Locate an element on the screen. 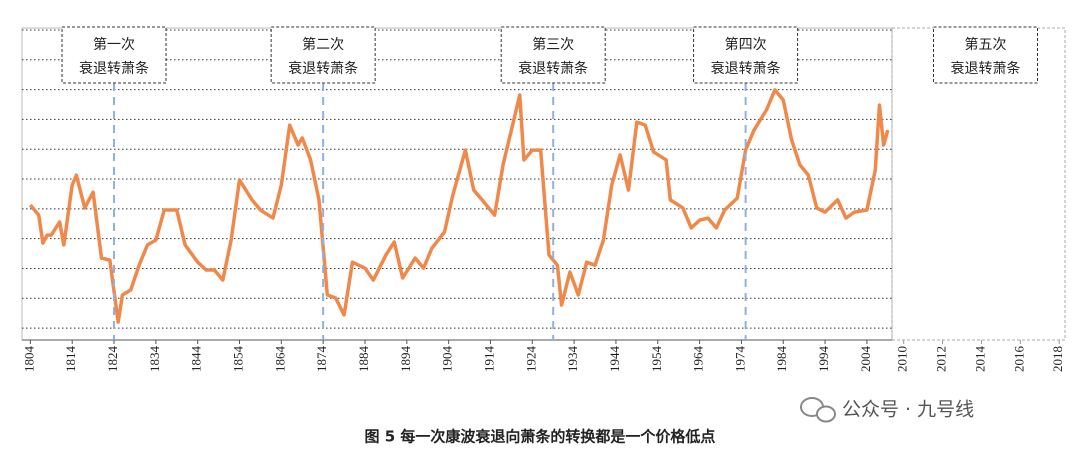 This screenshot has height=455, width=1080. recession-label: 第一次 is located at coordinates (114, 44).